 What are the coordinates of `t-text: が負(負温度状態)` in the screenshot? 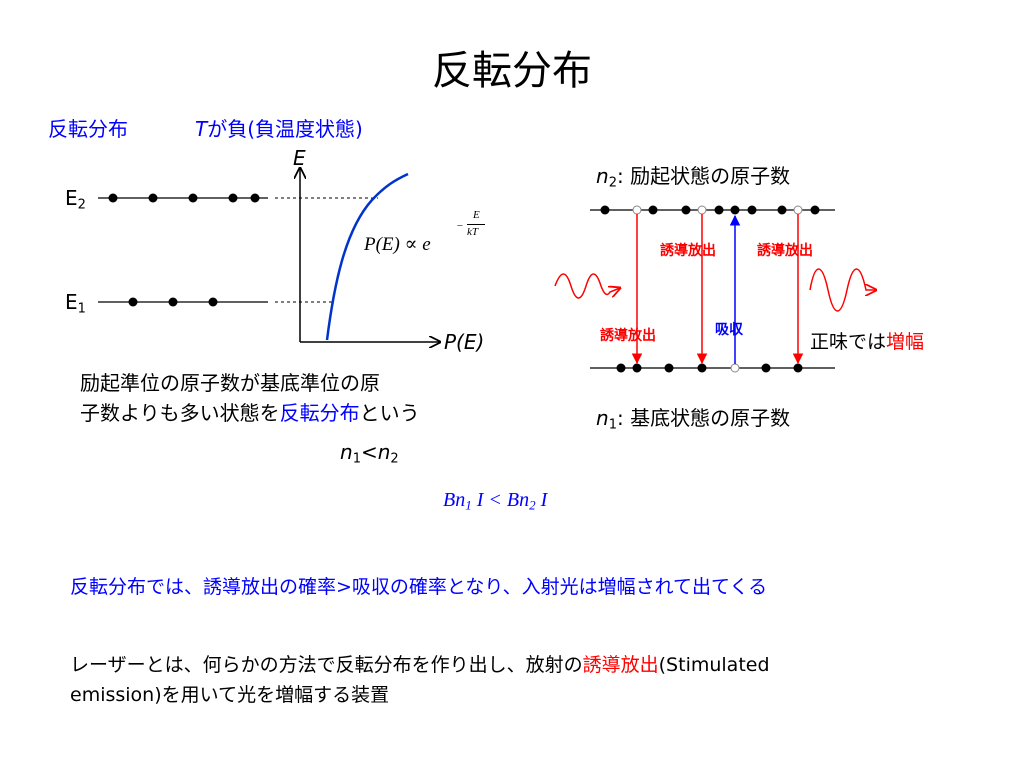 It's located at (285, 129).